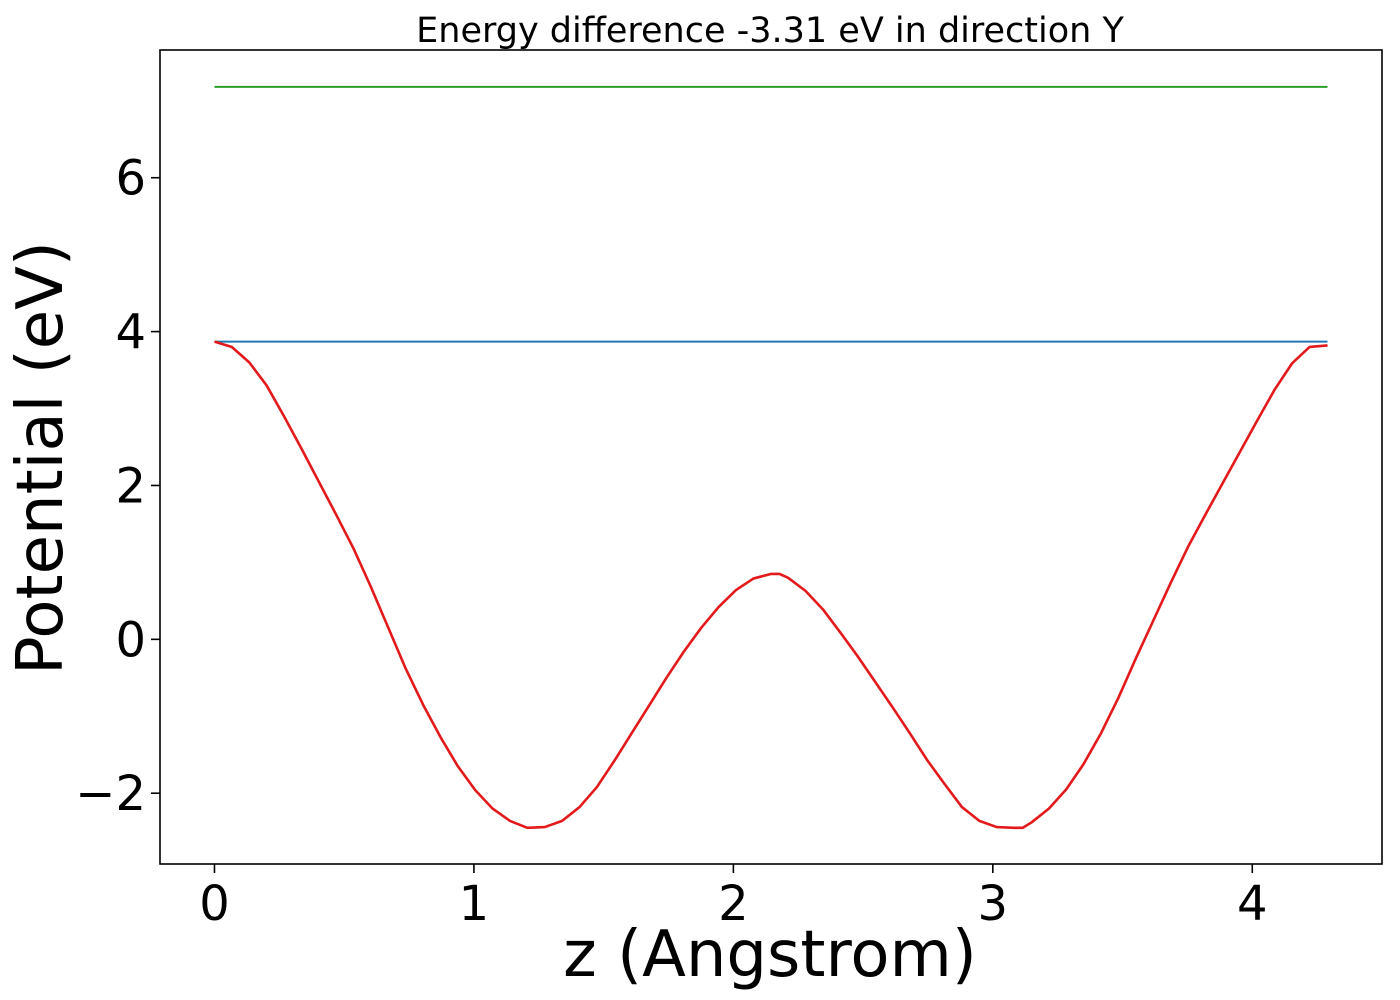  I want to click on x-tick-label: 4, so click(1252, 904).